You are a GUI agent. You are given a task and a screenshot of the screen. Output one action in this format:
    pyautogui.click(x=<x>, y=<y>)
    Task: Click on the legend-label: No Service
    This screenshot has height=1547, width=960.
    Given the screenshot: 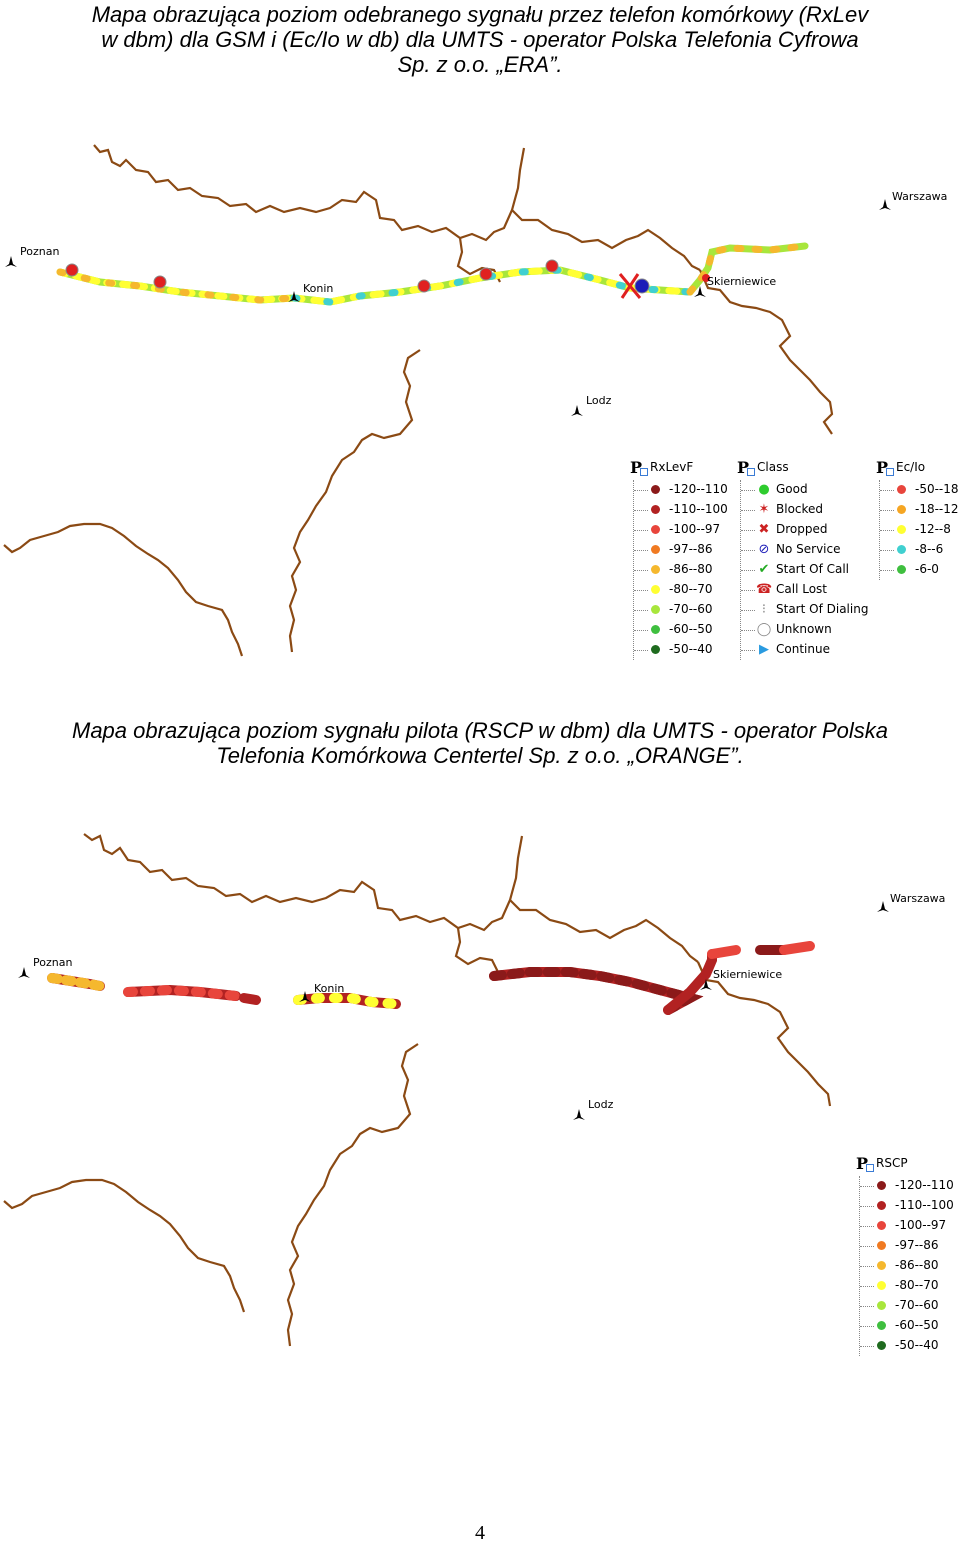 What is the action you would take?
    pyautogui.click(x=808, y=549)
    